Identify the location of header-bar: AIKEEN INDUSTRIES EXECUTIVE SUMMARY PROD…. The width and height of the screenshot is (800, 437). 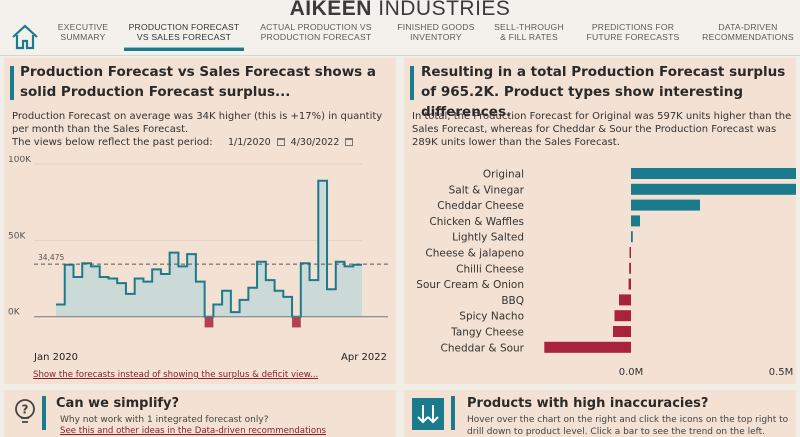
(400, 28).